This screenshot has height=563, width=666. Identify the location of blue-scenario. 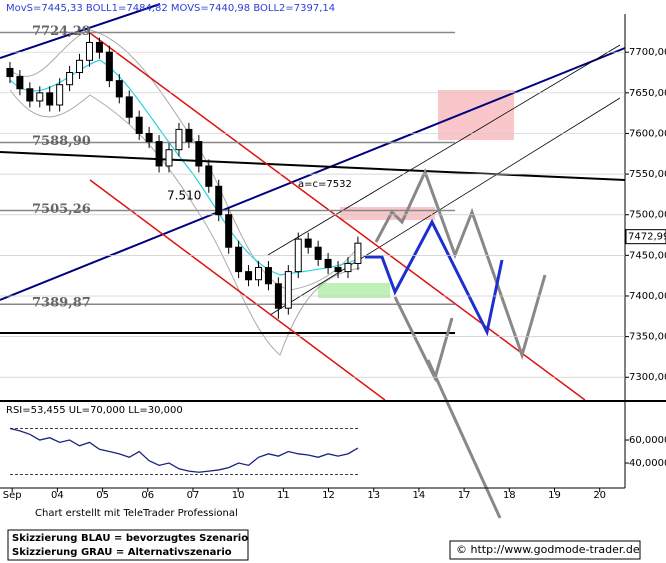
(434, 277).